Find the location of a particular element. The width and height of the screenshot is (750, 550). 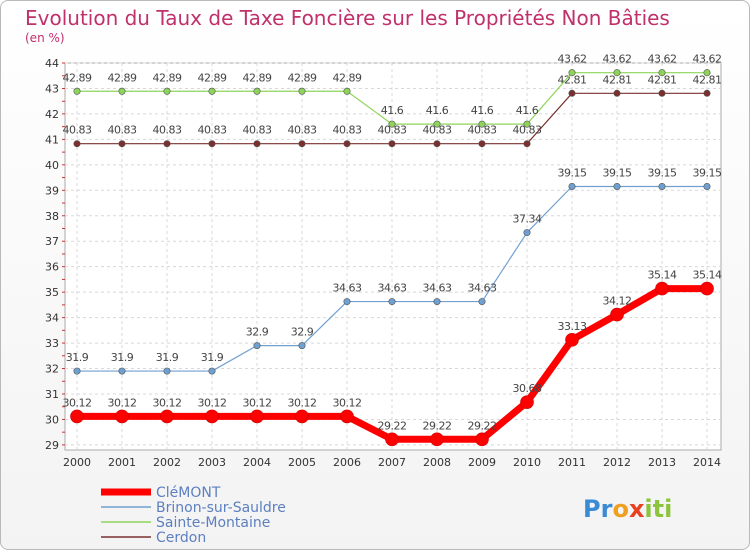

data-label: 39.15 is located at coordinates (617, 172).